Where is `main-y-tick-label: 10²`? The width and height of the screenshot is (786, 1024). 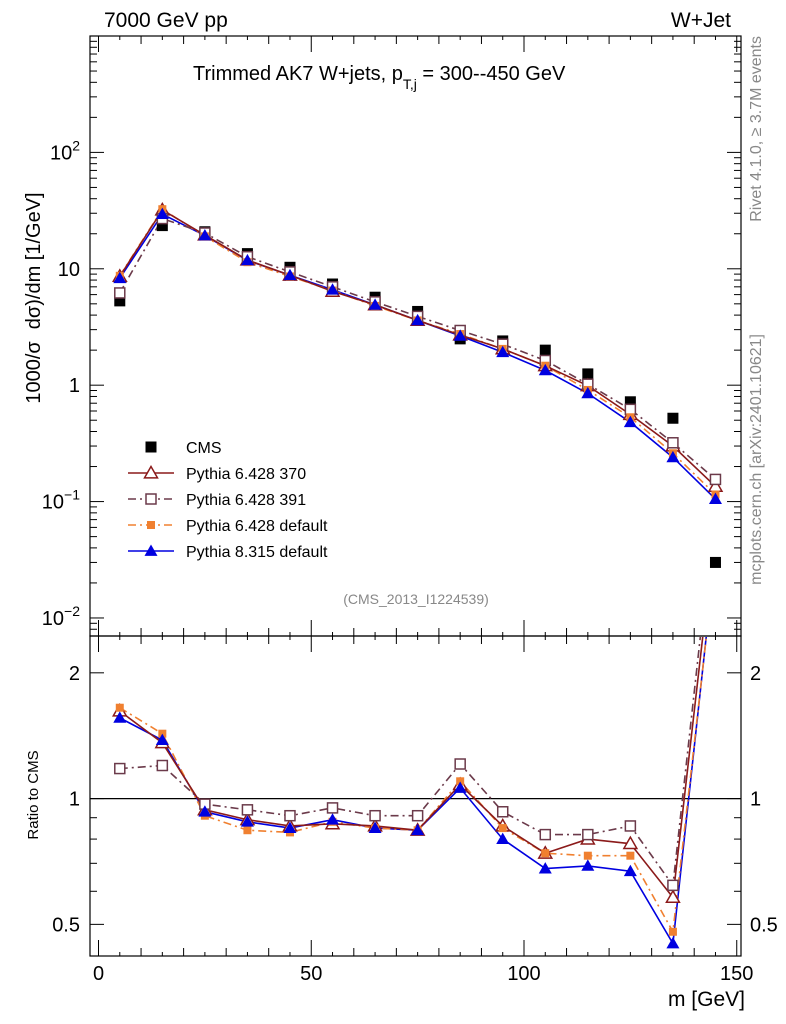 main-y-tick-label: 10² is located at coordinates (65, 150).